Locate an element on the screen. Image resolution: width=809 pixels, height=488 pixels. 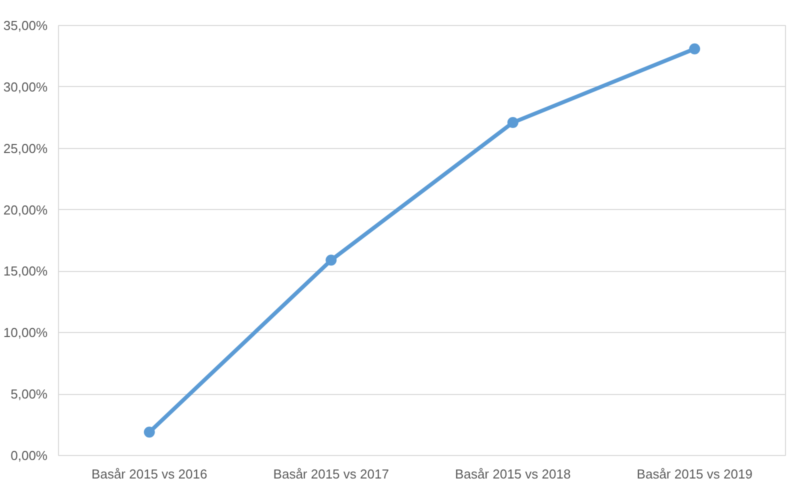
y-tick-label: 25,00% is located at coordinates (25, 148).